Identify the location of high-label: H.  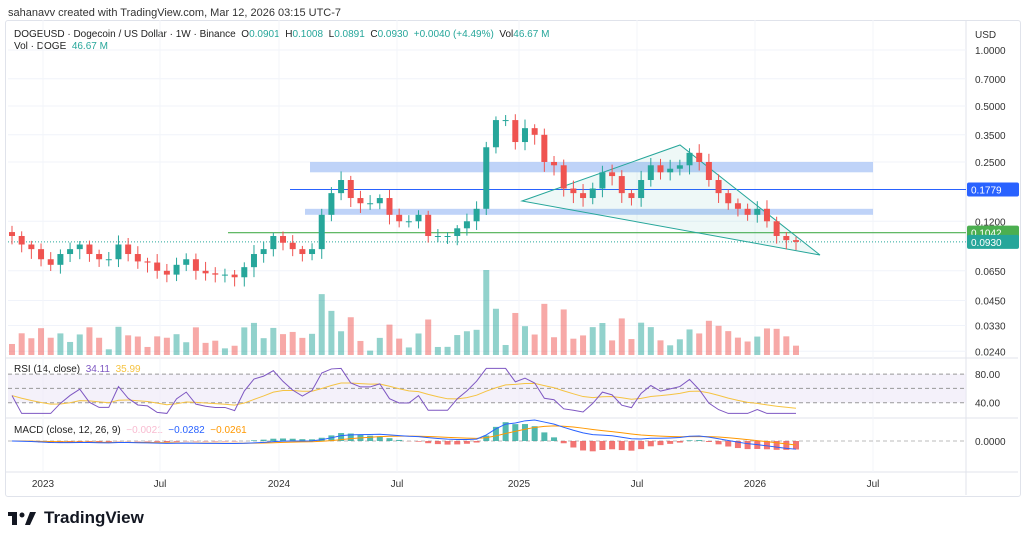
(289, 34).